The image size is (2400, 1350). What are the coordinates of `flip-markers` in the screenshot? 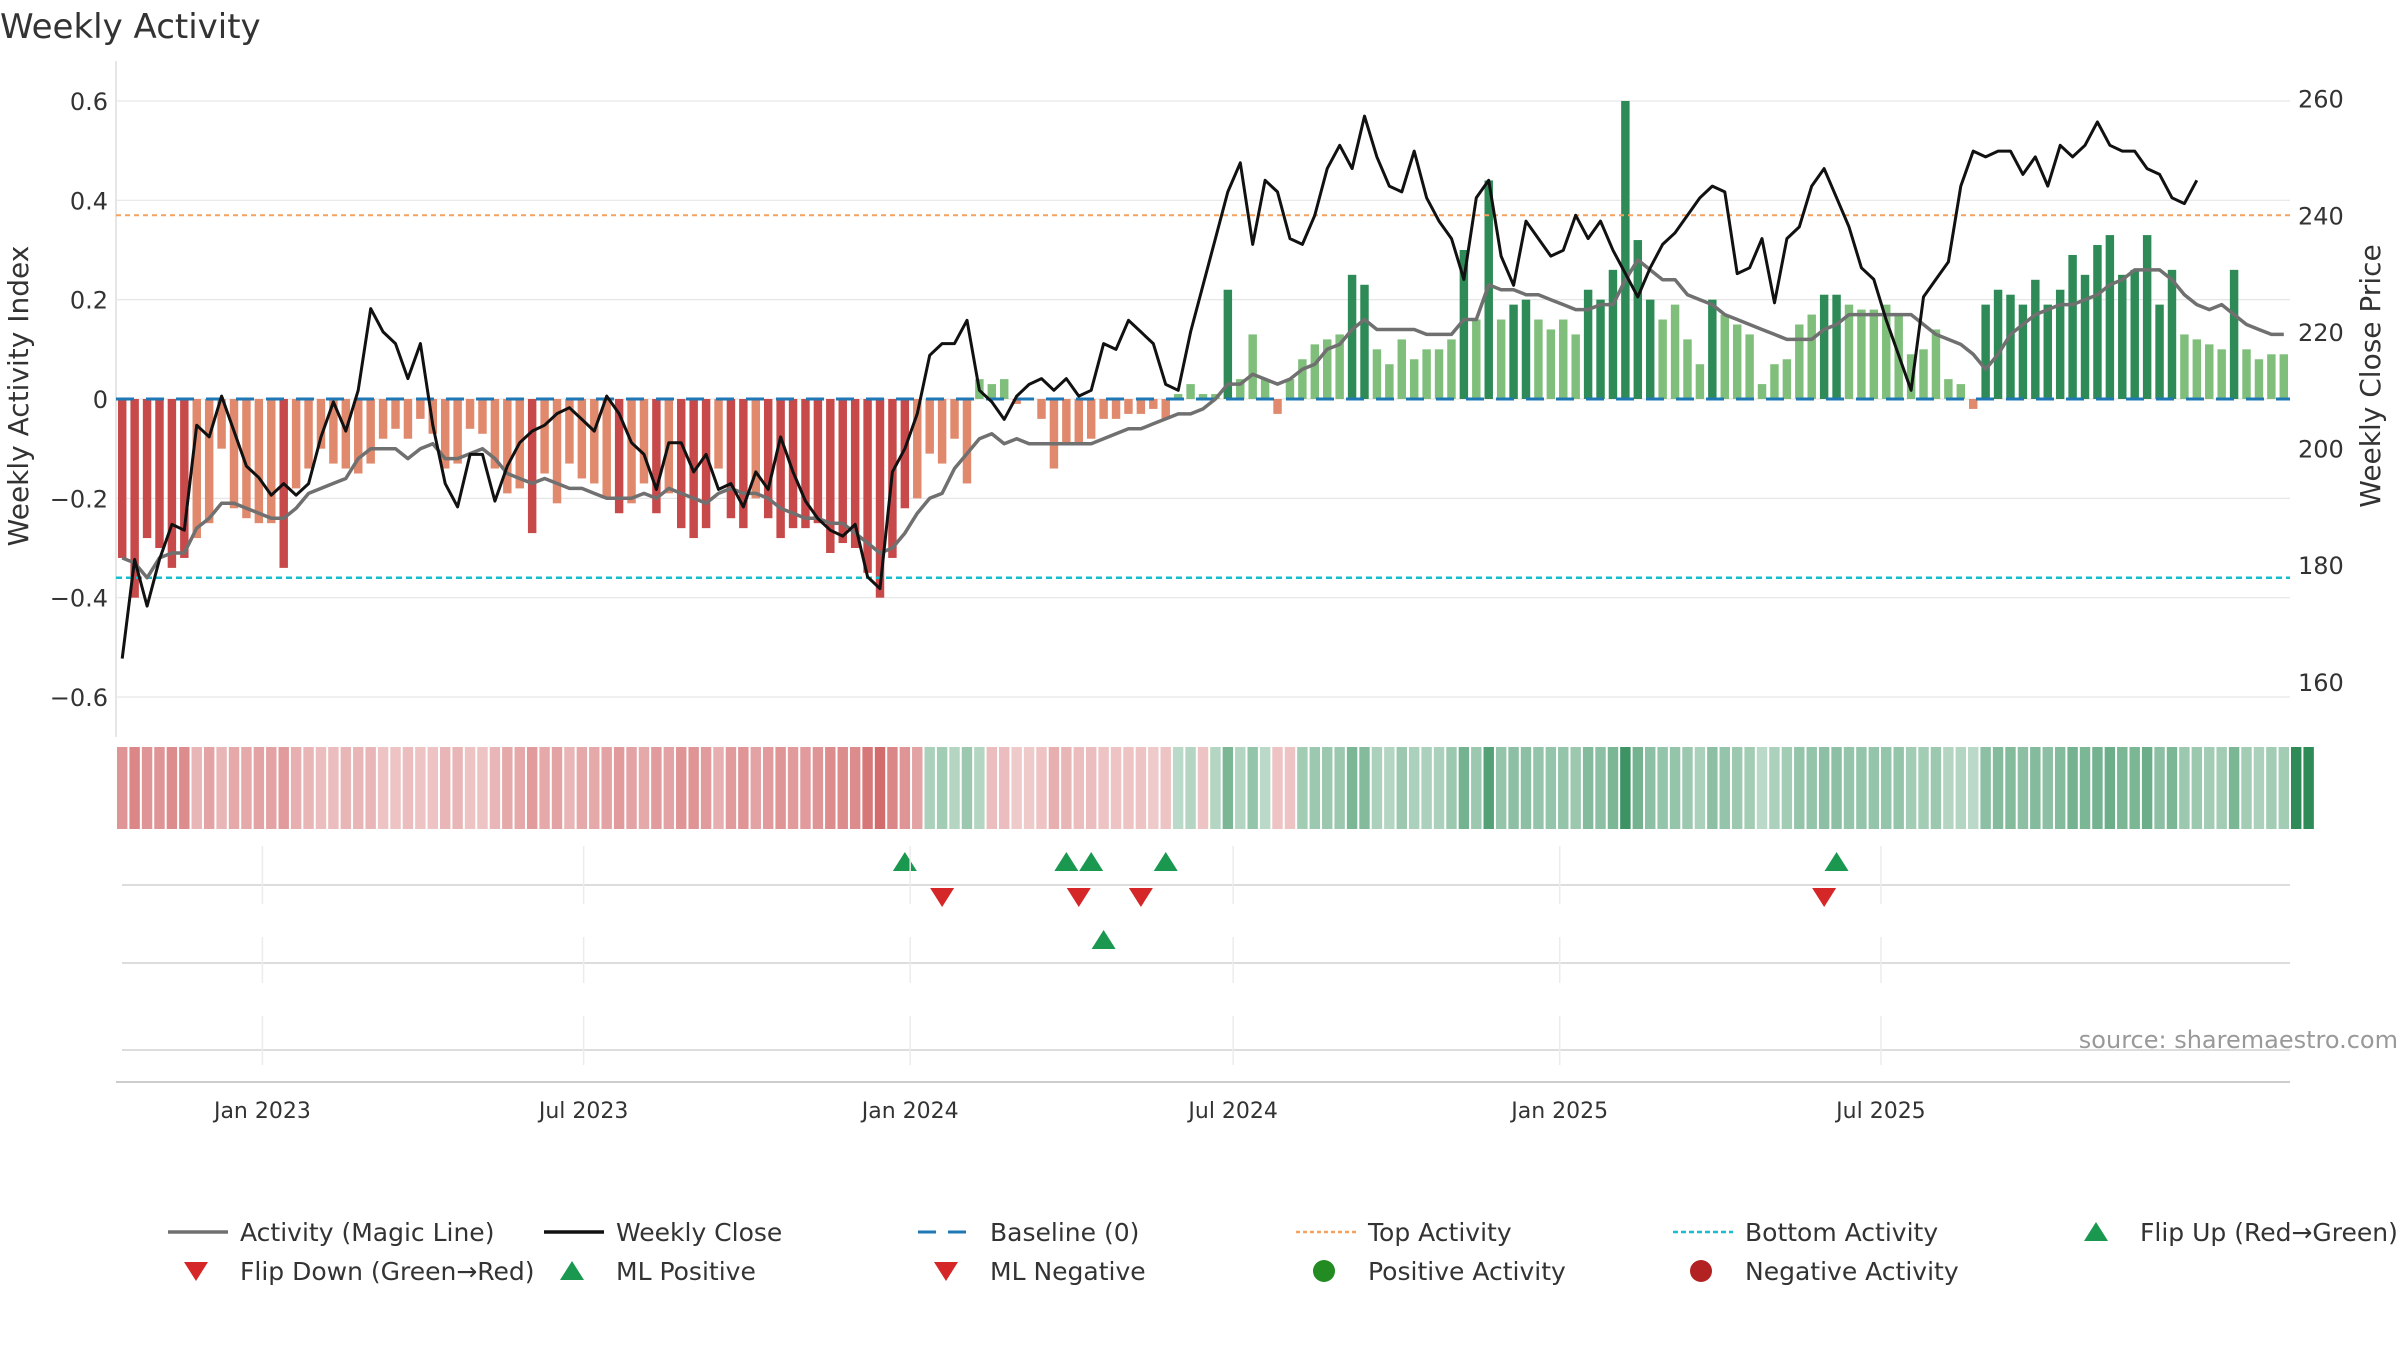 It's located at (1206, 951).